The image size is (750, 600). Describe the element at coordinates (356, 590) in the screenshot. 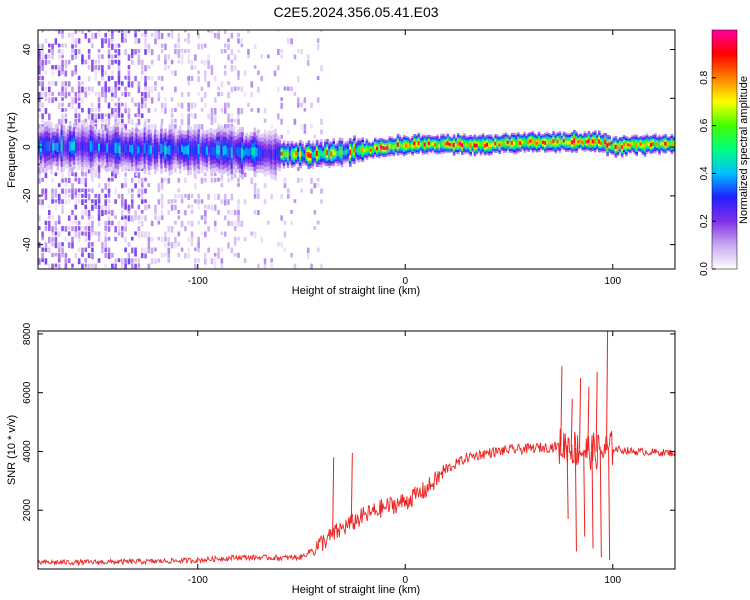

I see `snr-x-label: Height of straight line (km)` at that location.